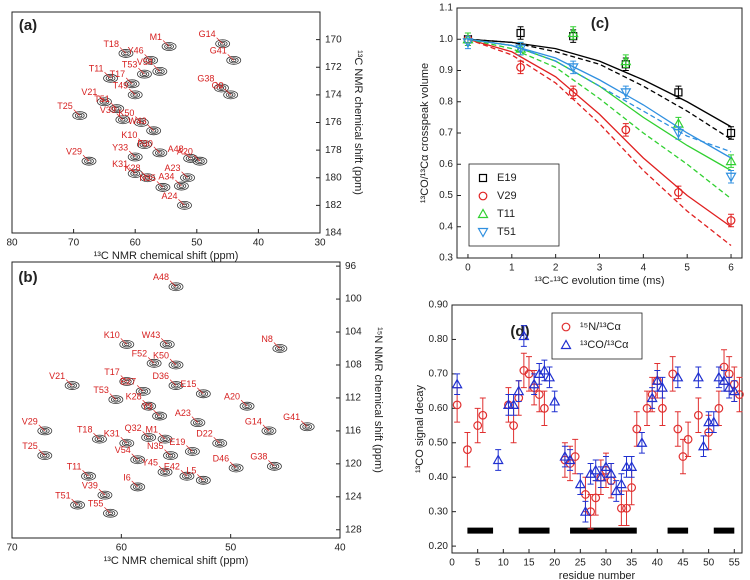  I want to click on x-tick-label: 15, so click(529, 563).